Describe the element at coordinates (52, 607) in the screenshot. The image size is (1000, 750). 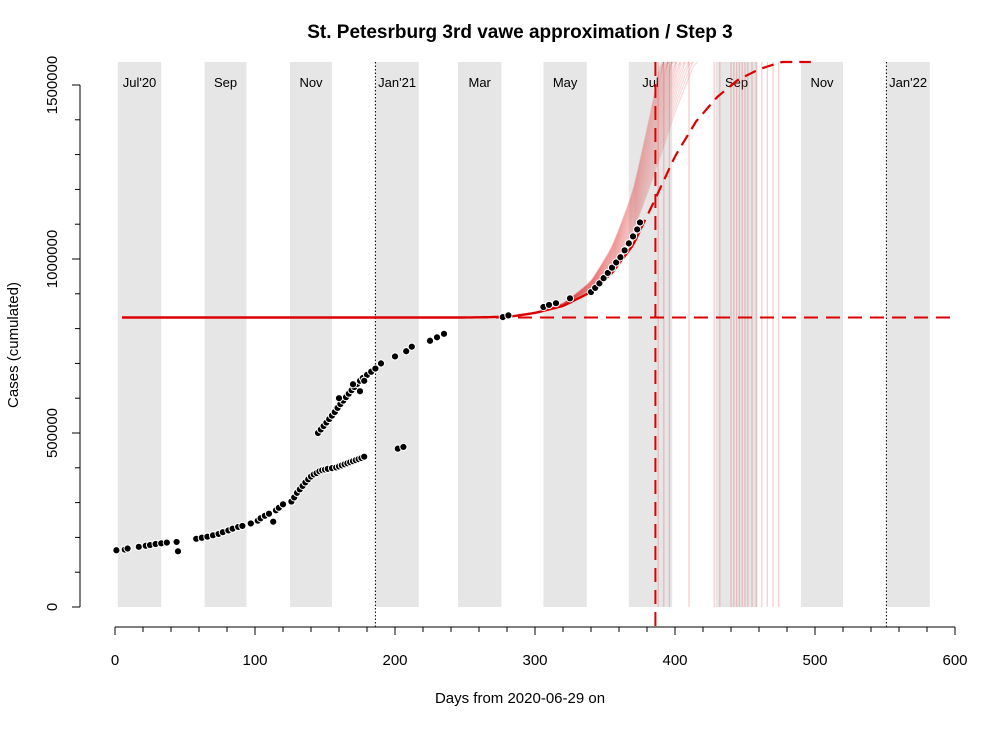
I see `y-tick-label: 0` at that location.